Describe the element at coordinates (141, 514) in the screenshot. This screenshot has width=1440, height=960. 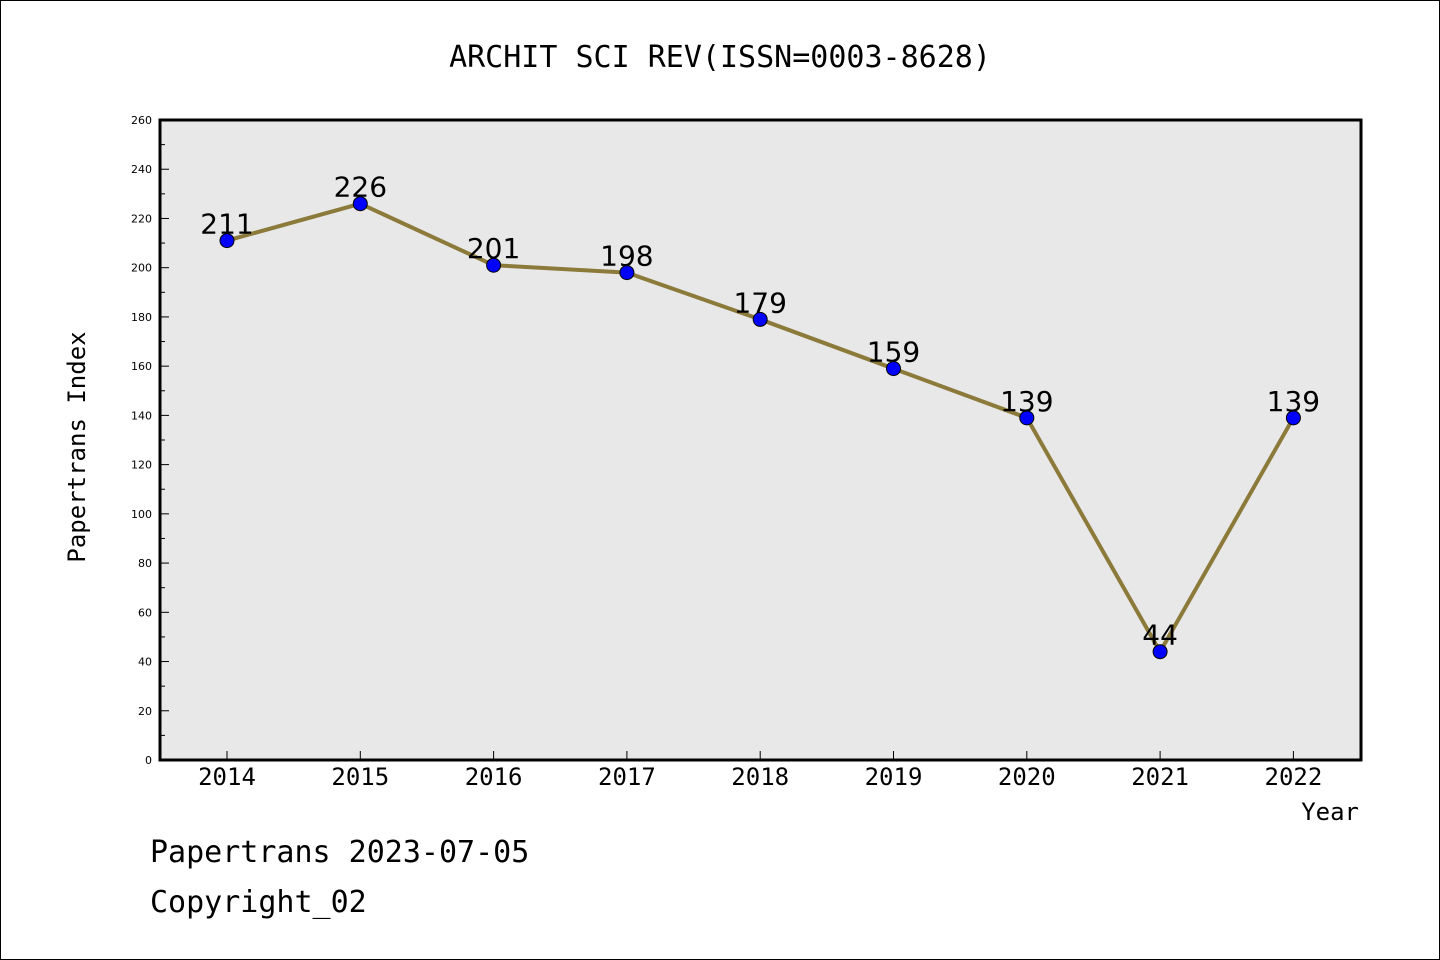
I see `y-tick-label: 100` at that location.